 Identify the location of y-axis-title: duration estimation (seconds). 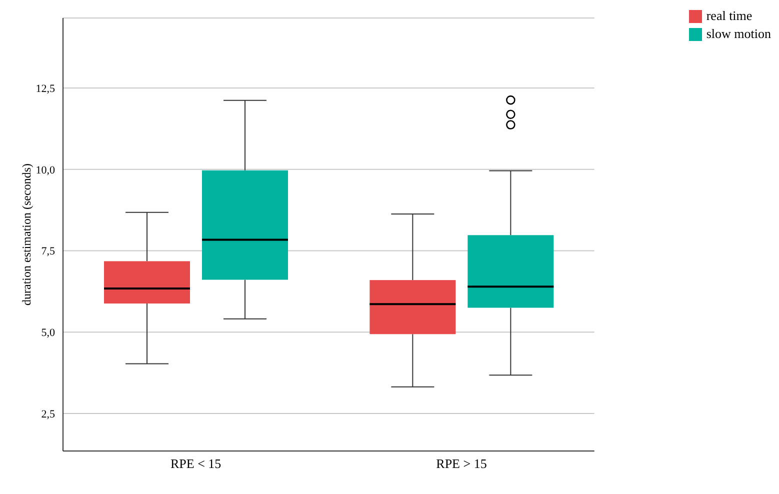
(26, 235).